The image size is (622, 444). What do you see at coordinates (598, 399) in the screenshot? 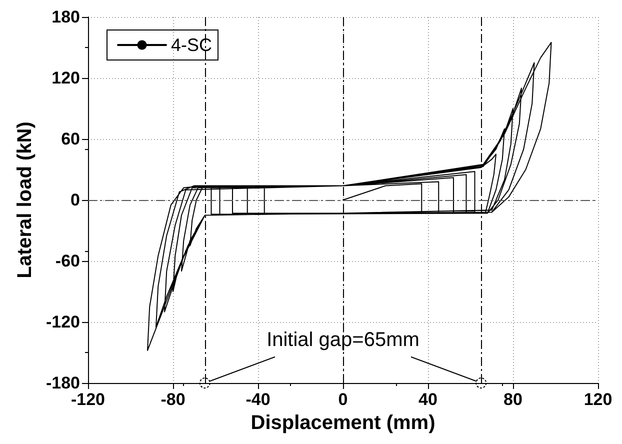
I see `x-tick-label: 120` at bounding box center [598, 399].